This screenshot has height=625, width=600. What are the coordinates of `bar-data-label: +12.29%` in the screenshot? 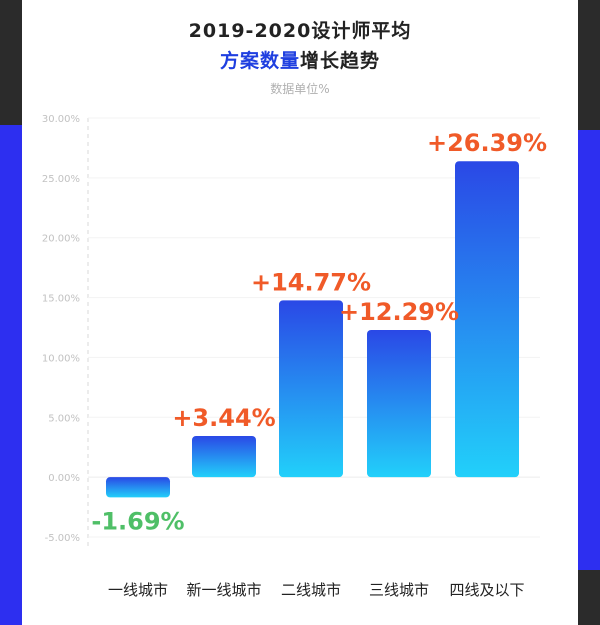 It's located at (399, 312).